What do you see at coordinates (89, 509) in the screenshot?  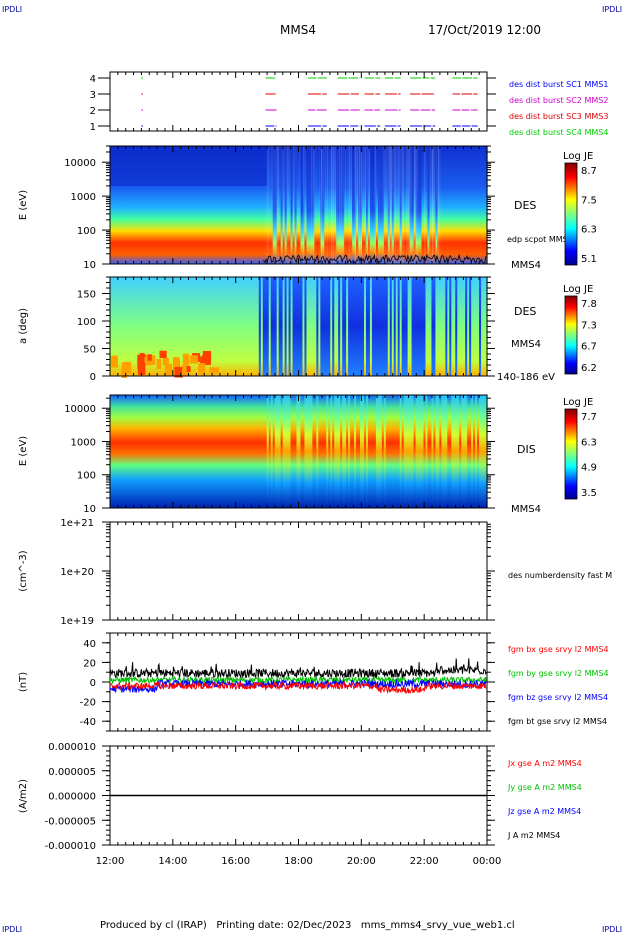 I see `dis-energy-ytick-label: 10` at bounding box center [89, 509].